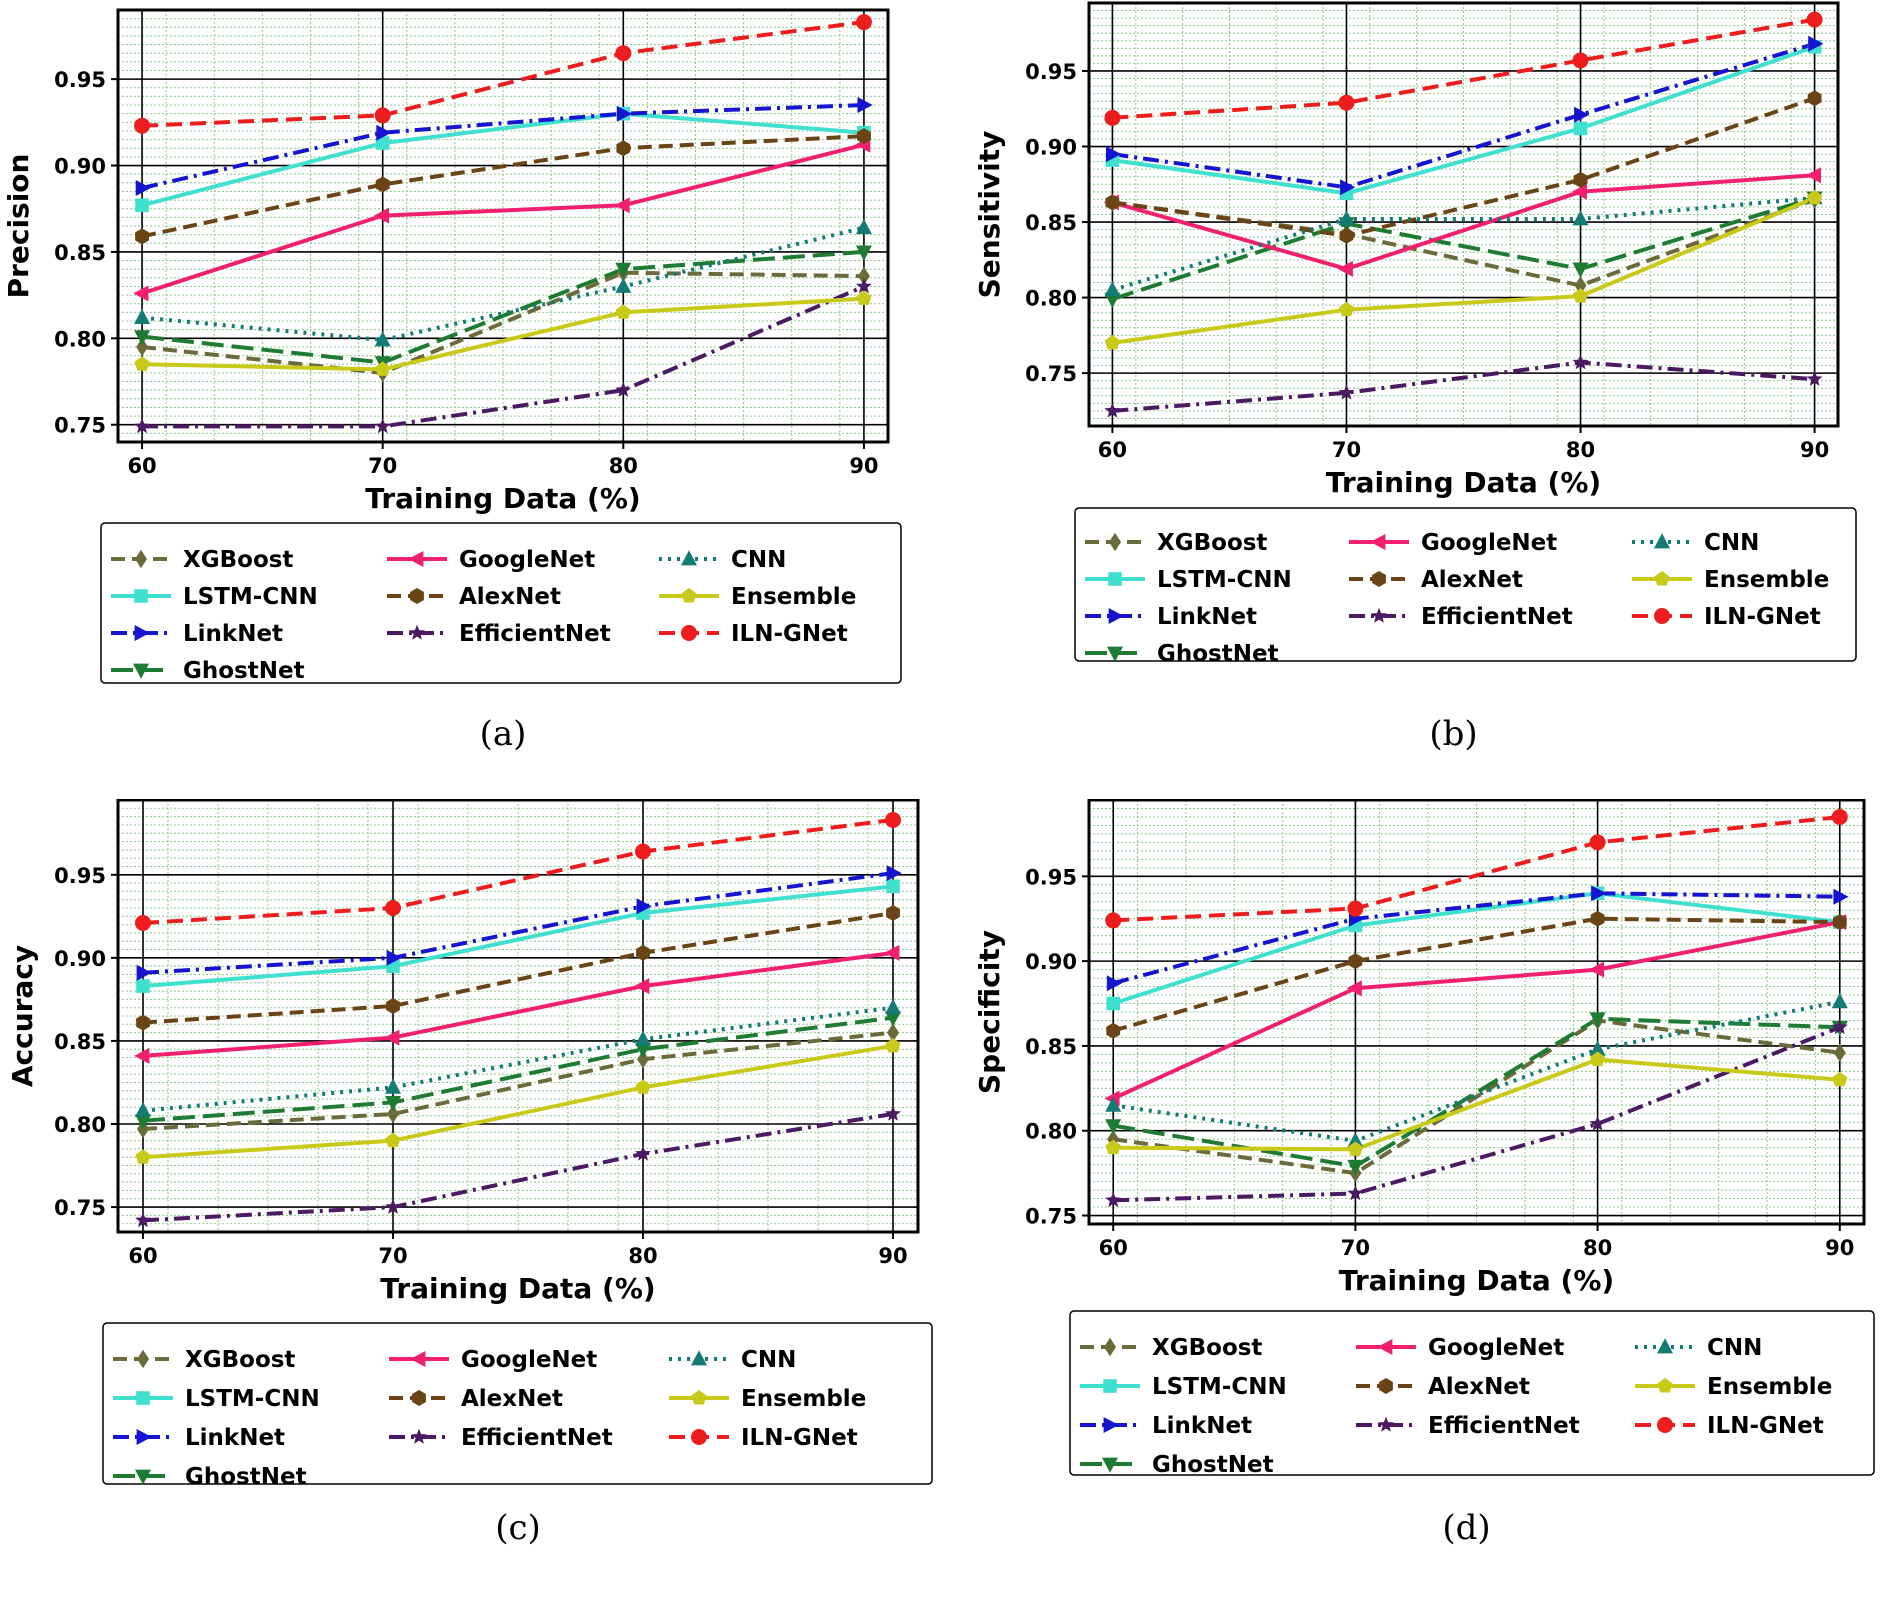  I want to click on y-axis-label: Specificity, so click(989, 1012).